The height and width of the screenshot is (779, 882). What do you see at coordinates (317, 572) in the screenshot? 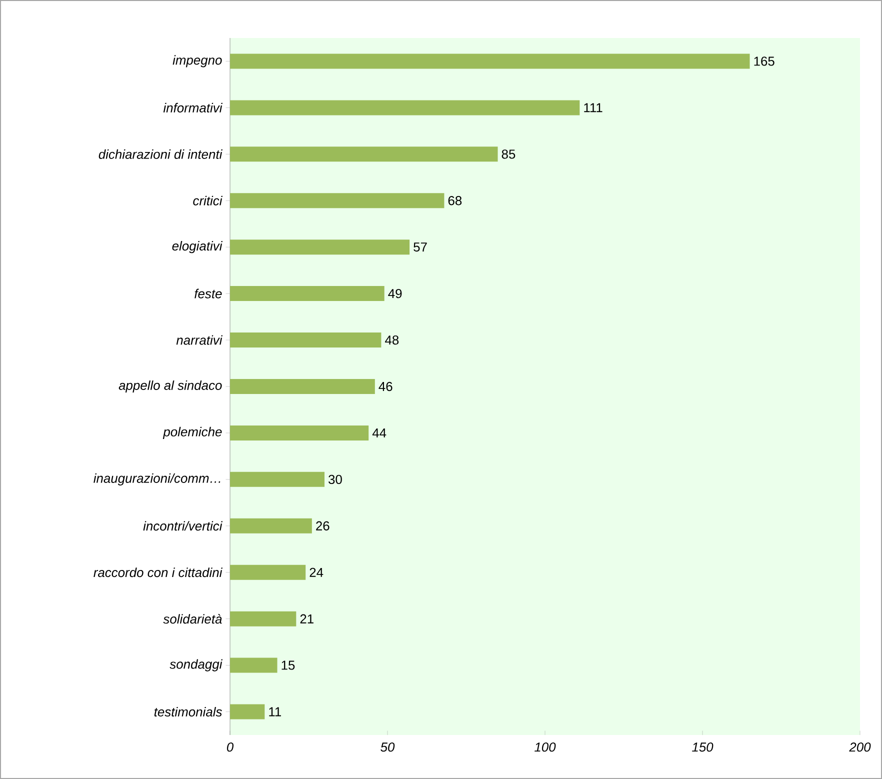
I see `data-label: 24` at bounding box center [317, 572].